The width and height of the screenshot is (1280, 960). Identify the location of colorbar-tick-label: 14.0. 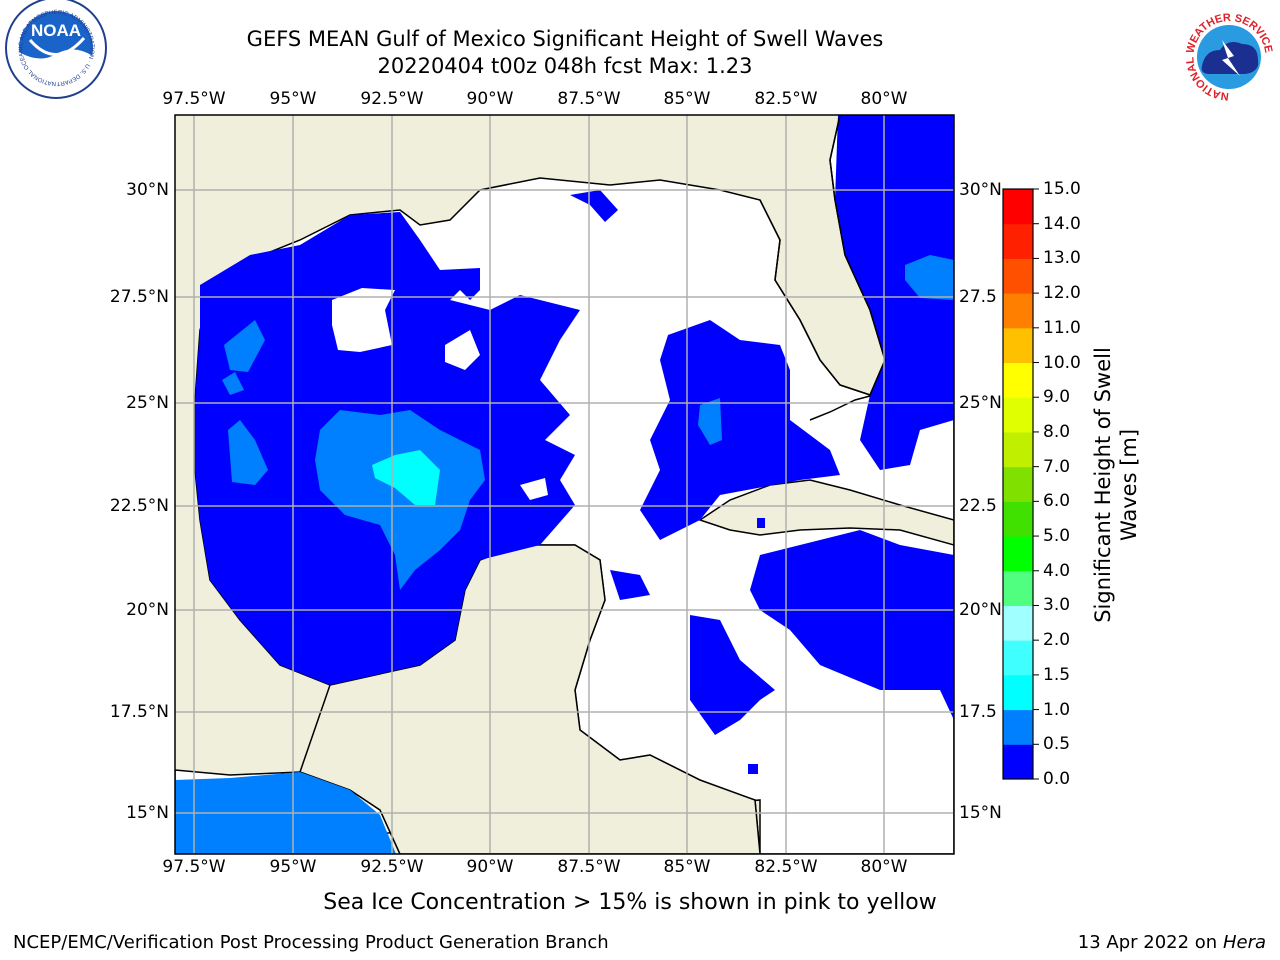
(1062, 223).